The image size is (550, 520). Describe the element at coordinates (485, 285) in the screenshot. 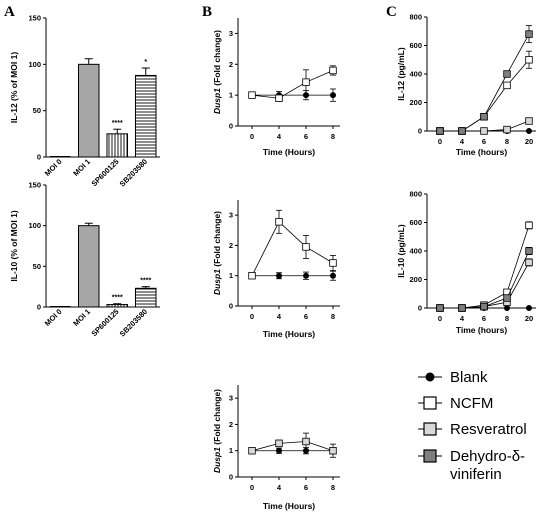

I see `series-line-resveratrol` at that location.